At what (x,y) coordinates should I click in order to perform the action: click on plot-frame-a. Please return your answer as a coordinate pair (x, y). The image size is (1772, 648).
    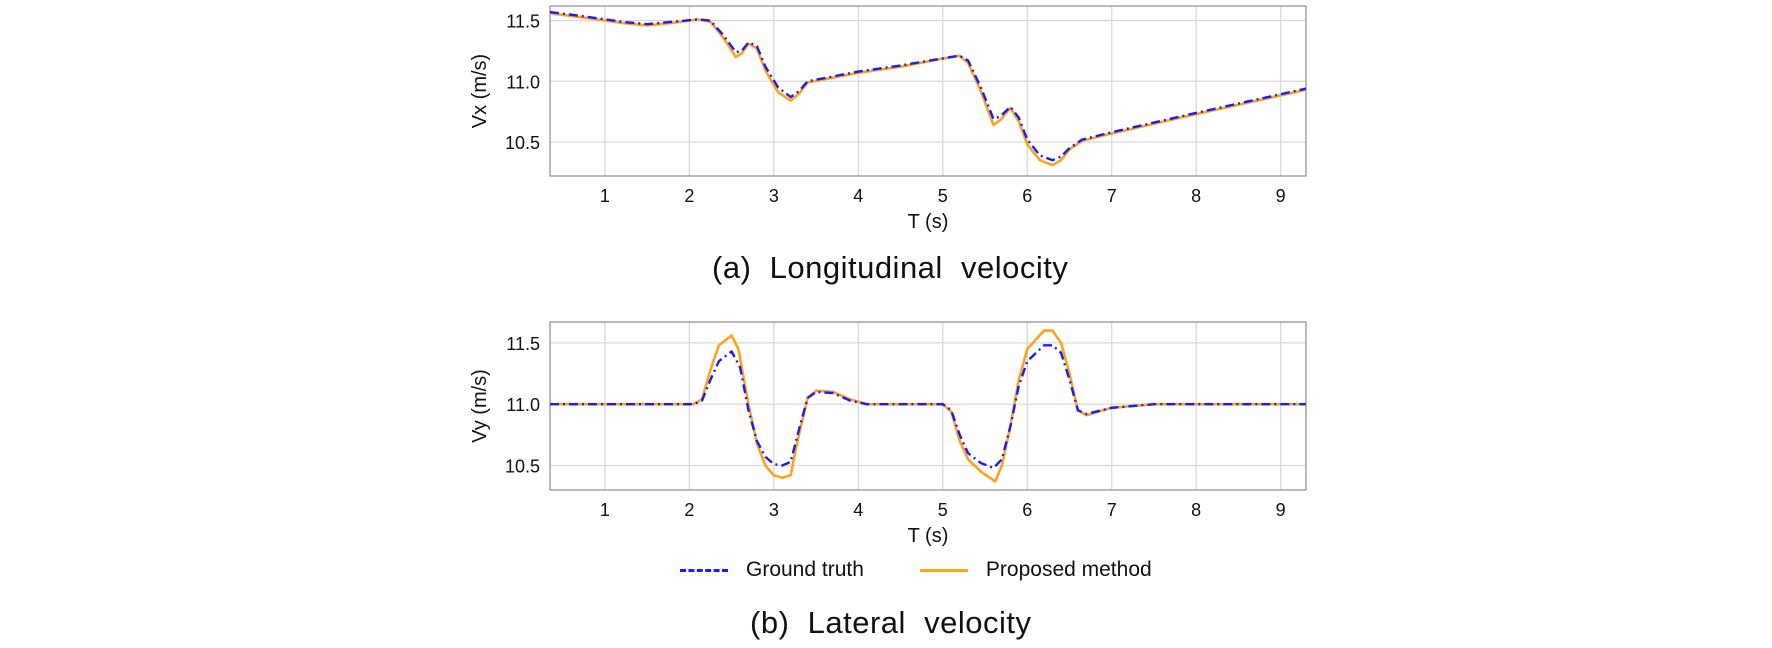
    Looking at the image, I should click on (928, 91).